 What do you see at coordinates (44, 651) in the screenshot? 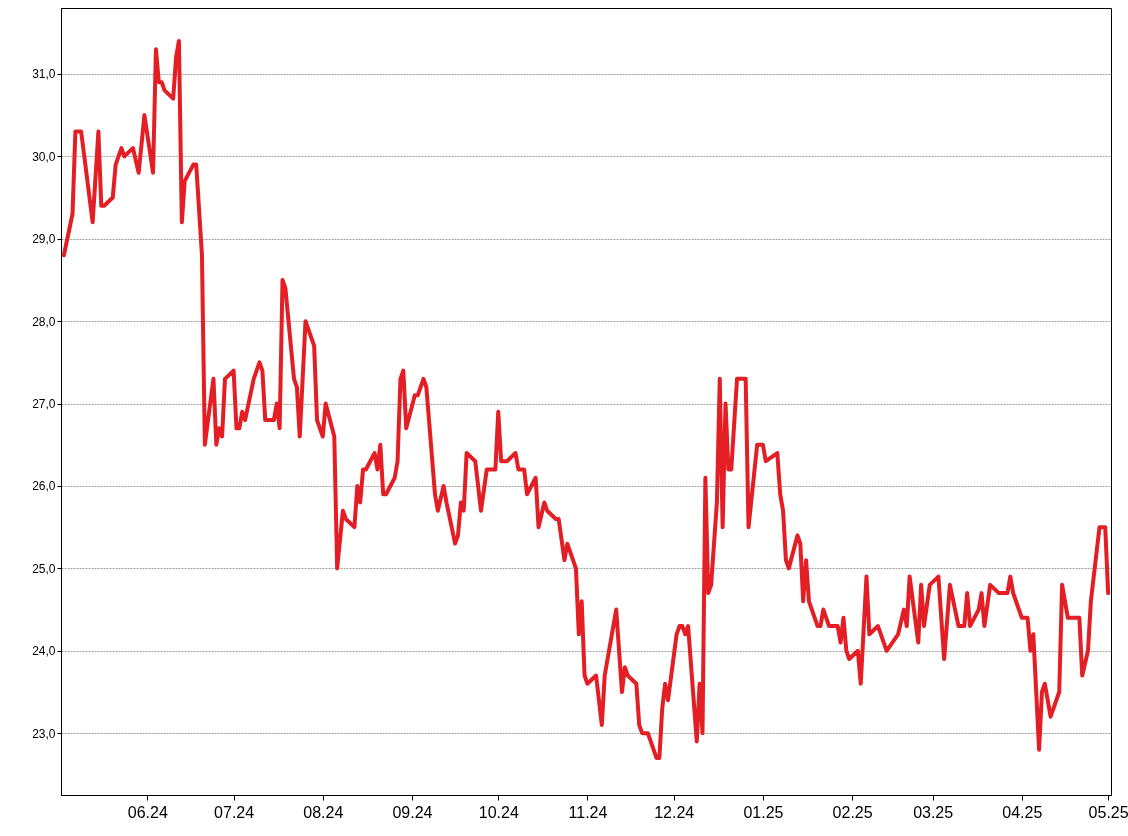
I see `y-tick-label: 24,0` at bounding box center [44, 651].